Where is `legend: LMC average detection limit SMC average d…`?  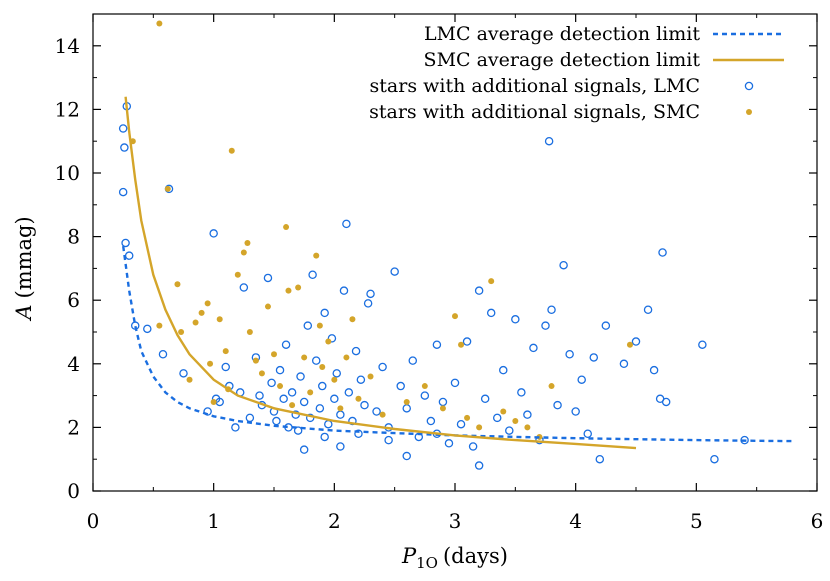 legend: LMC average detection limit SMC average d… is located at coordinates (576, 73).